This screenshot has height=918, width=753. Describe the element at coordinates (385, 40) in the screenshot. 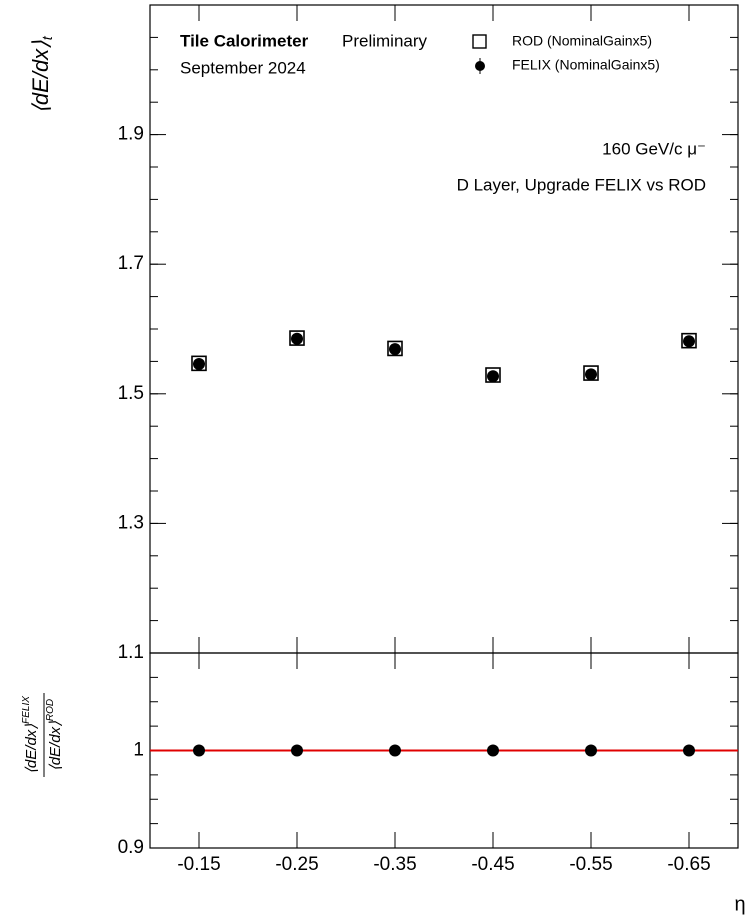

I see `annotation: Preliminary` at that location.